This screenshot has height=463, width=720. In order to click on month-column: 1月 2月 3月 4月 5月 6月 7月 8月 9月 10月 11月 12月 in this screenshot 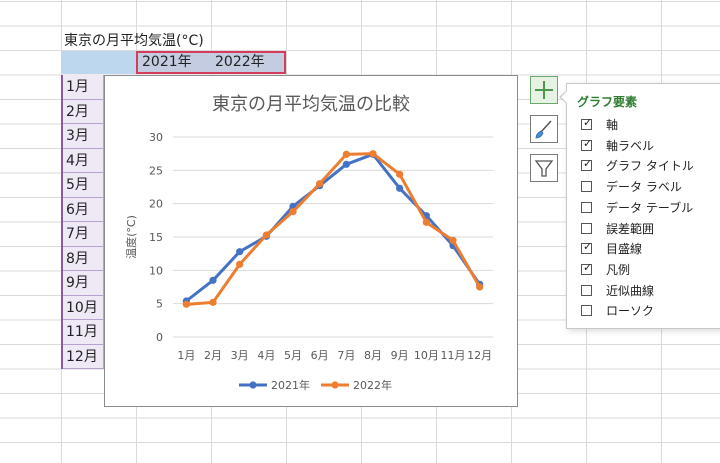, I will do `click(82, 222)`.